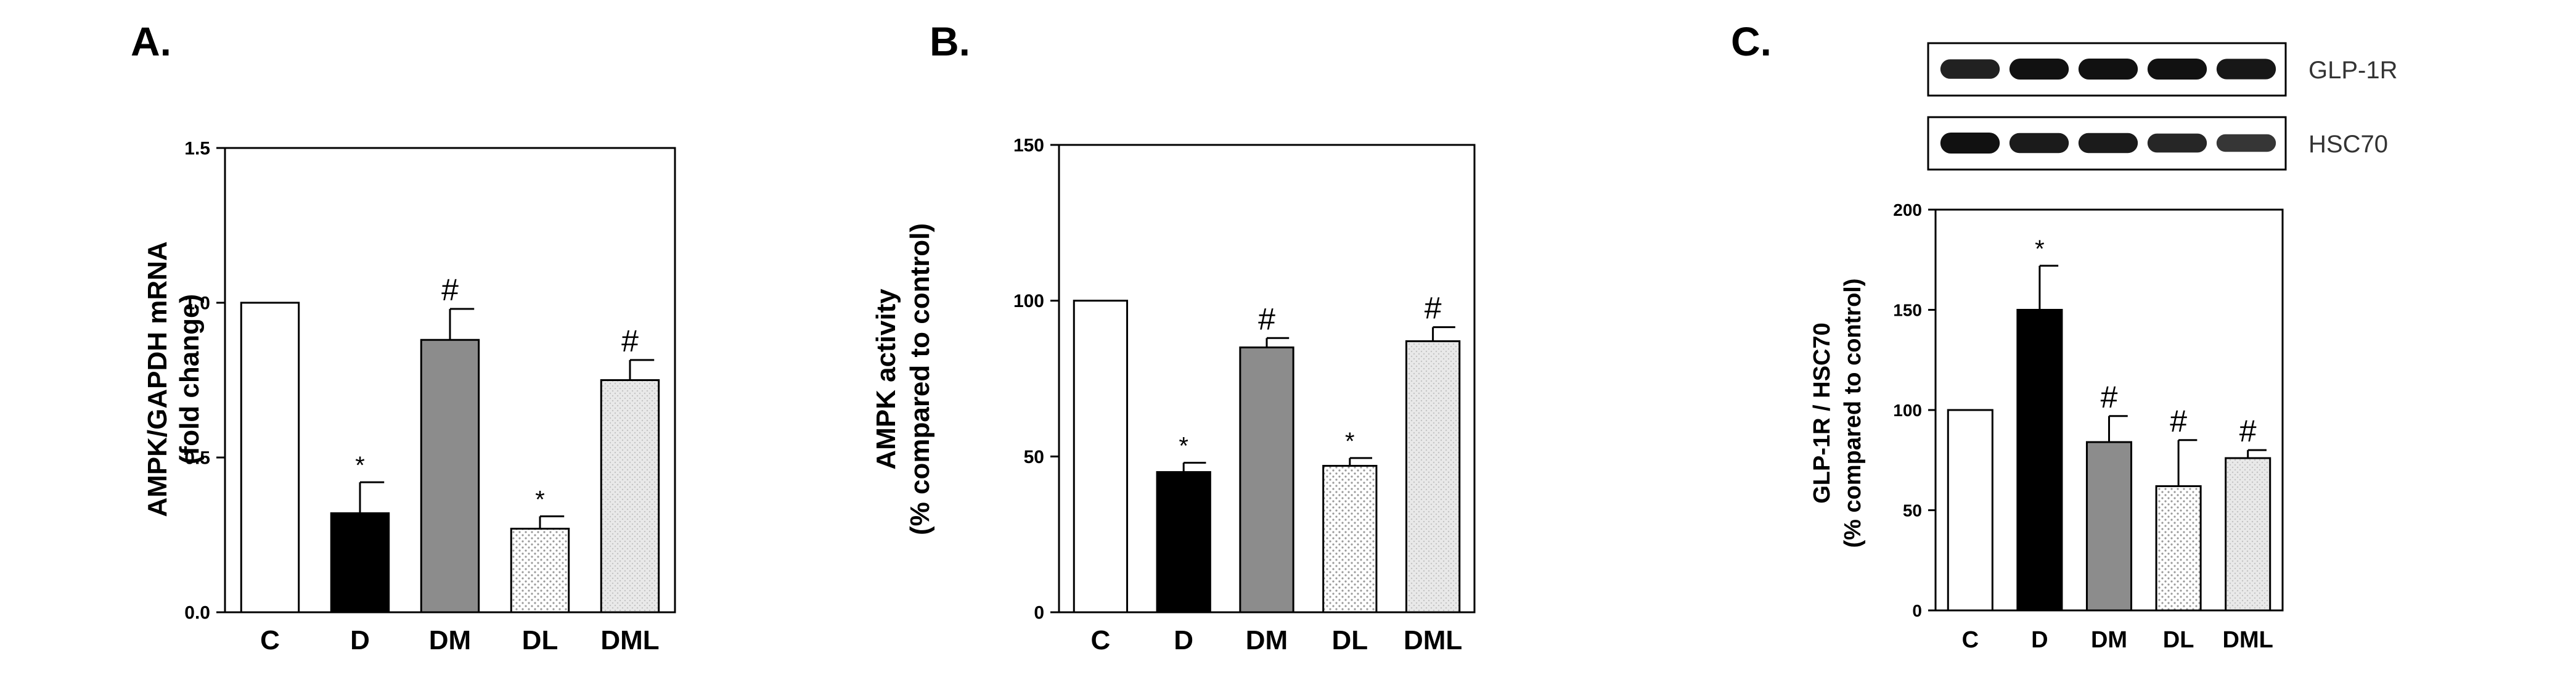  What do you see at coordinates (1751, 41) in the screenshot?
I see `panel-c-letter: C.` at bounding box center [1751, 41].